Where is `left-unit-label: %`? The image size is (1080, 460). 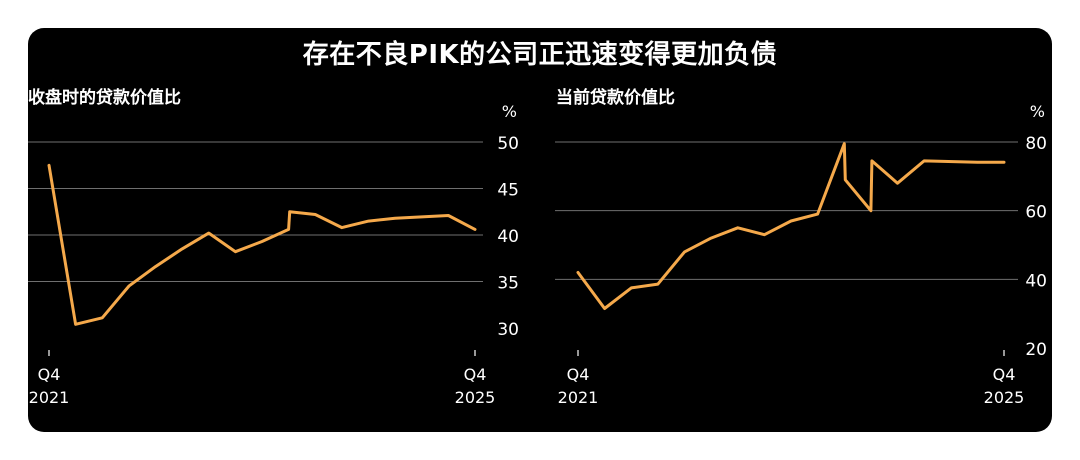
left-unit-label: % is located at coordinates (509, 111).